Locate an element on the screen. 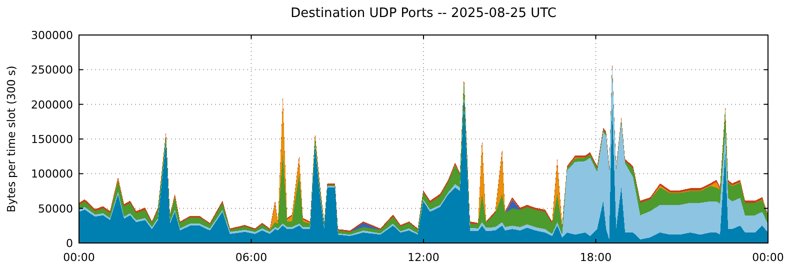 The width and height of the screenshot is (790, 267). chart-title: Destination UDP Ports -- 2025-08-25 UTC is located at coordinates (423, 13).